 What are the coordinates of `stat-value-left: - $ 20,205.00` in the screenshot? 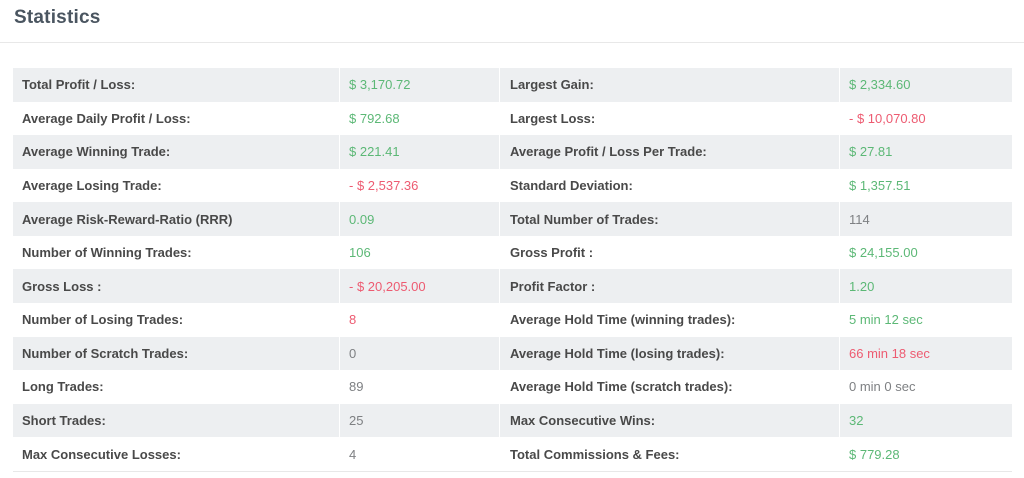 It's located at (420, 286).